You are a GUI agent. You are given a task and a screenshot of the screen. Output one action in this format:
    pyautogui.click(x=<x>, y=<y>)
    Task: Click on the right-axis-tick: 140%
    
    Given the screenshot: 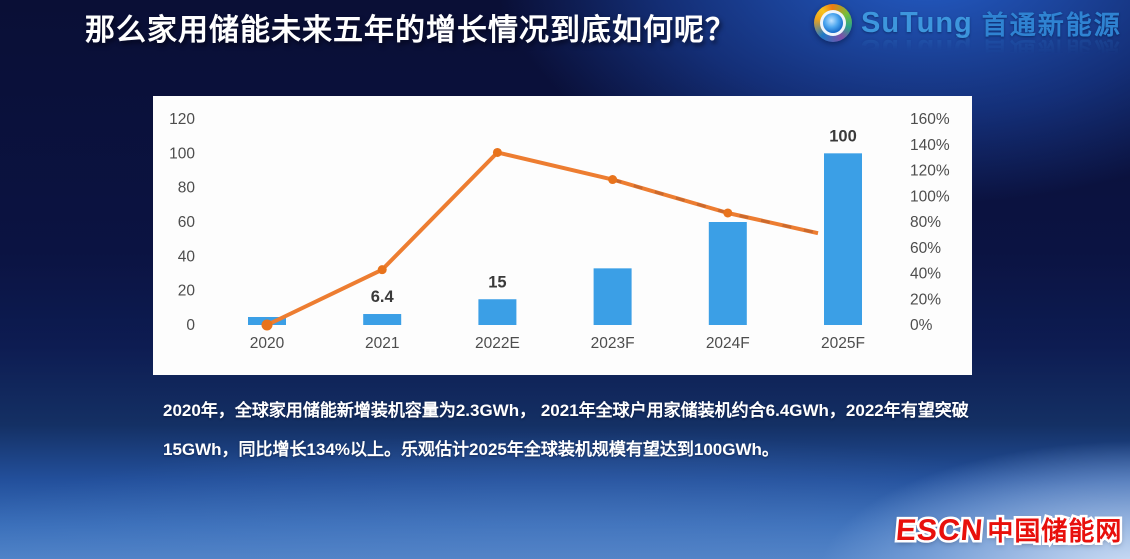 What is the action you would take?
    pyautogui.click(x=930, y=145)
    